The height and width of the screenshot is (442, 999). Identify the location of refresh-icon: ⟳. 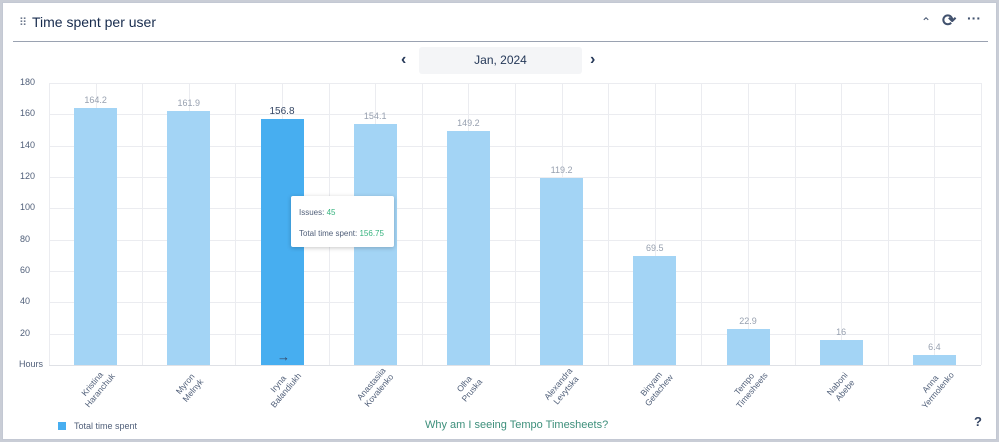
(949, 20).